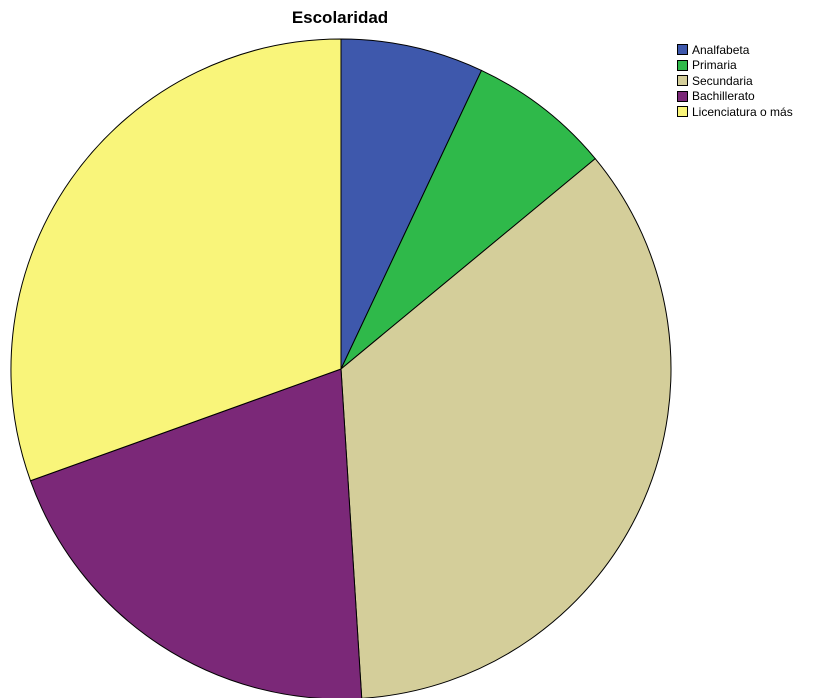  I want to click on legend-item: Secundaria, so click(735, 81).